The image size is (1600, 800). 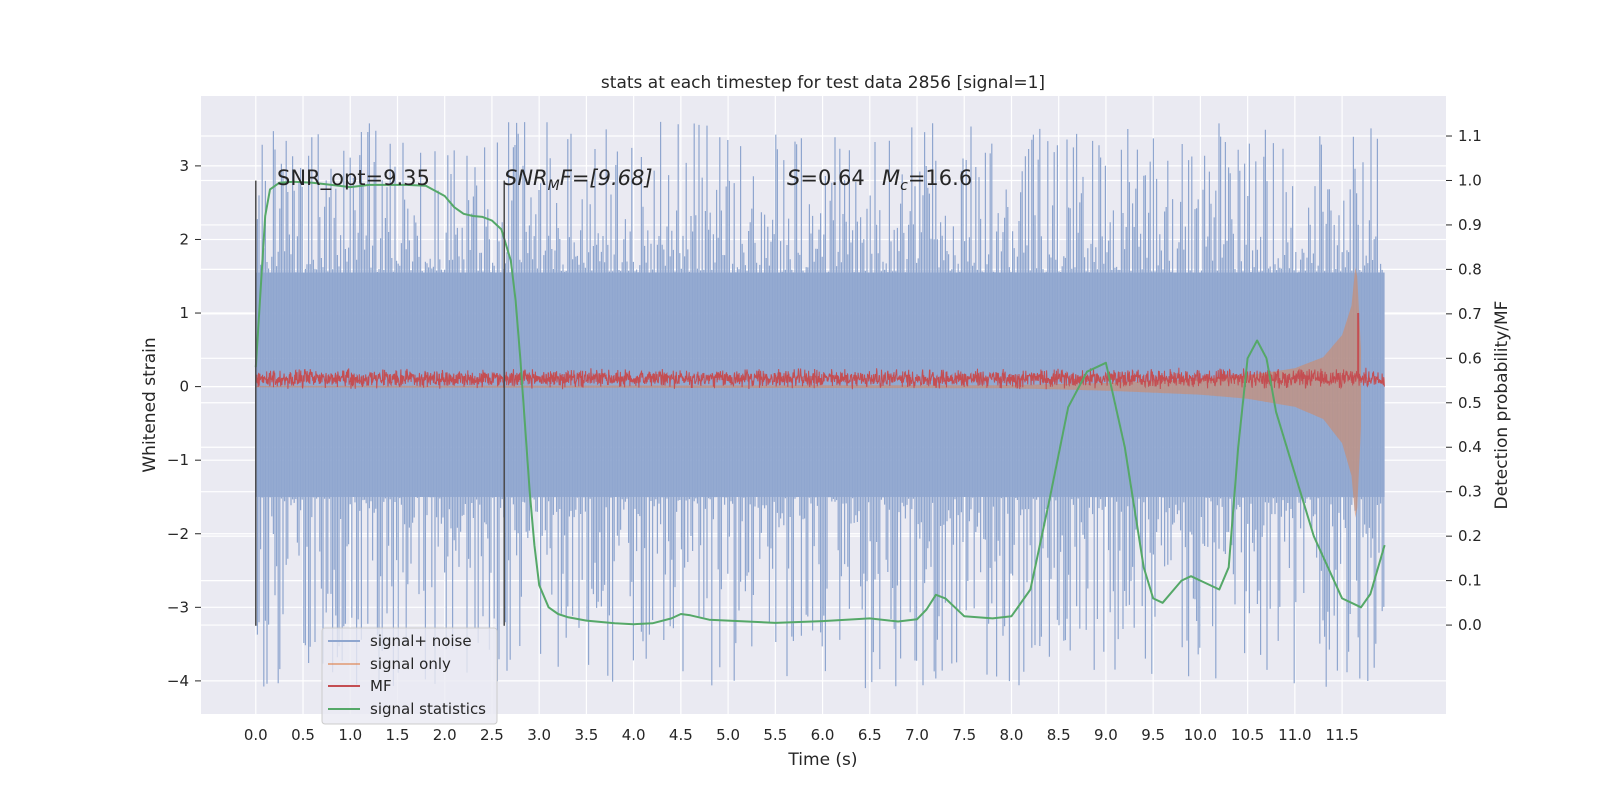 I want to click on x-tick-label: 11.5, so click(x=1341, y=735).